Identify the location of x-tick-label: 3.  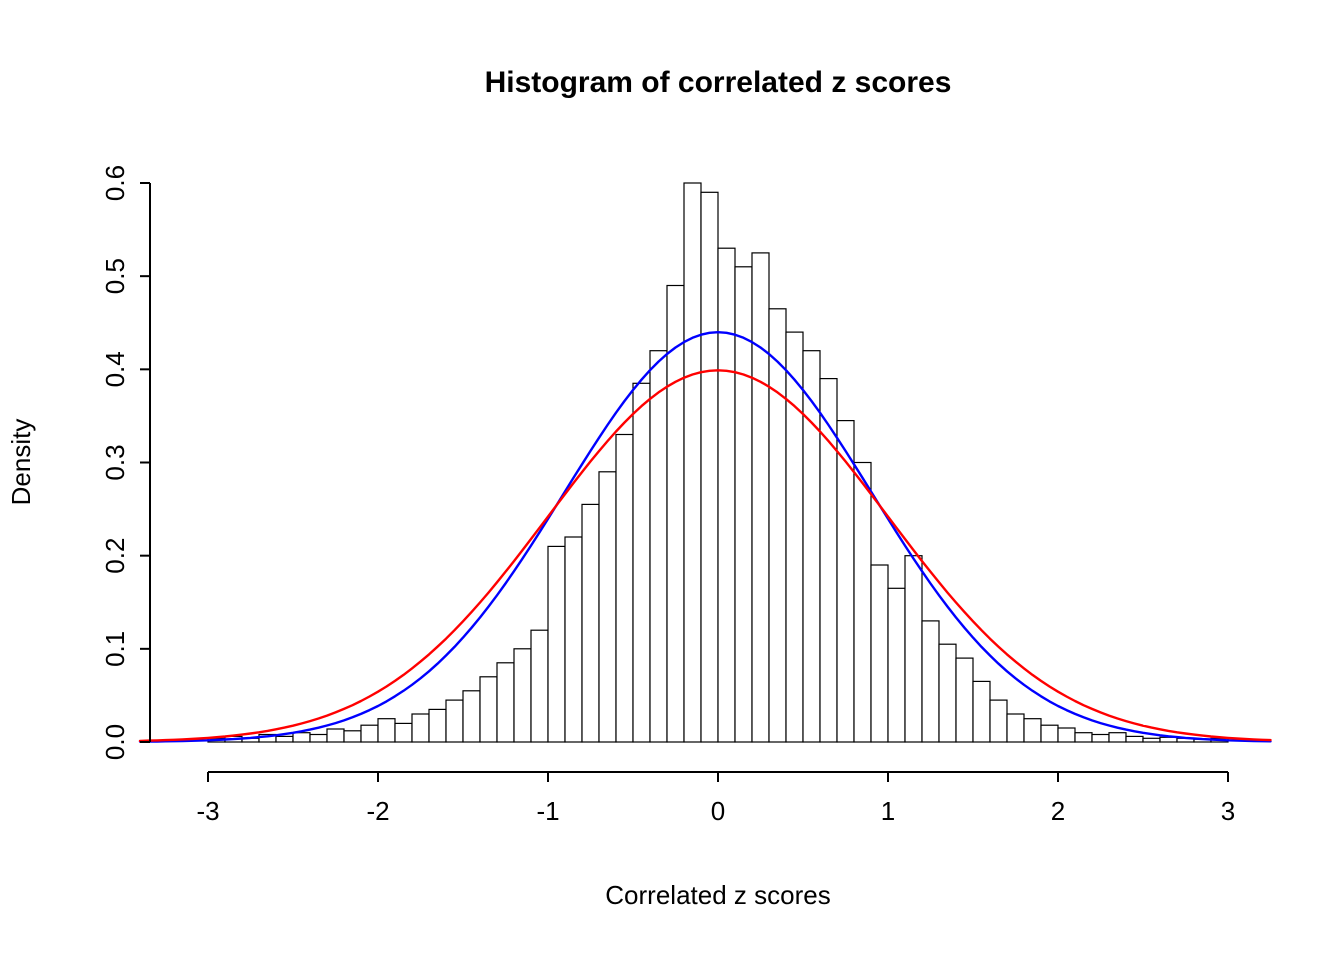
(1228, 811).